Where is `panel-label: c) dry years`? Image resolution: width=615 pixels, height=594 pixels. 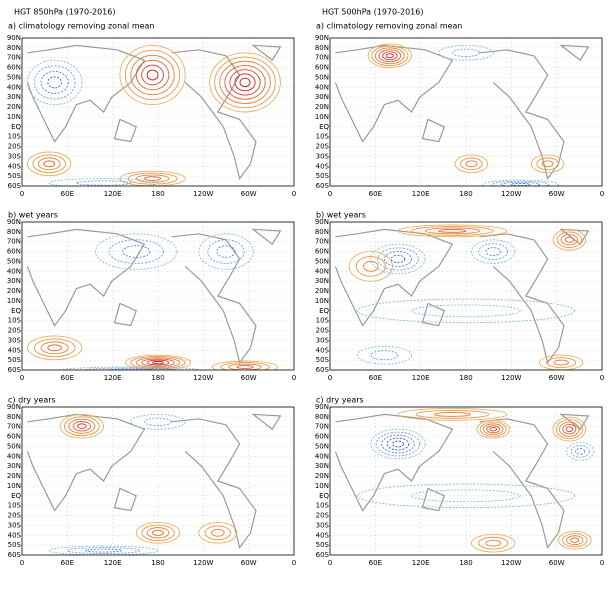 panel-label: c) dry years is located at coordinates (340, 400).